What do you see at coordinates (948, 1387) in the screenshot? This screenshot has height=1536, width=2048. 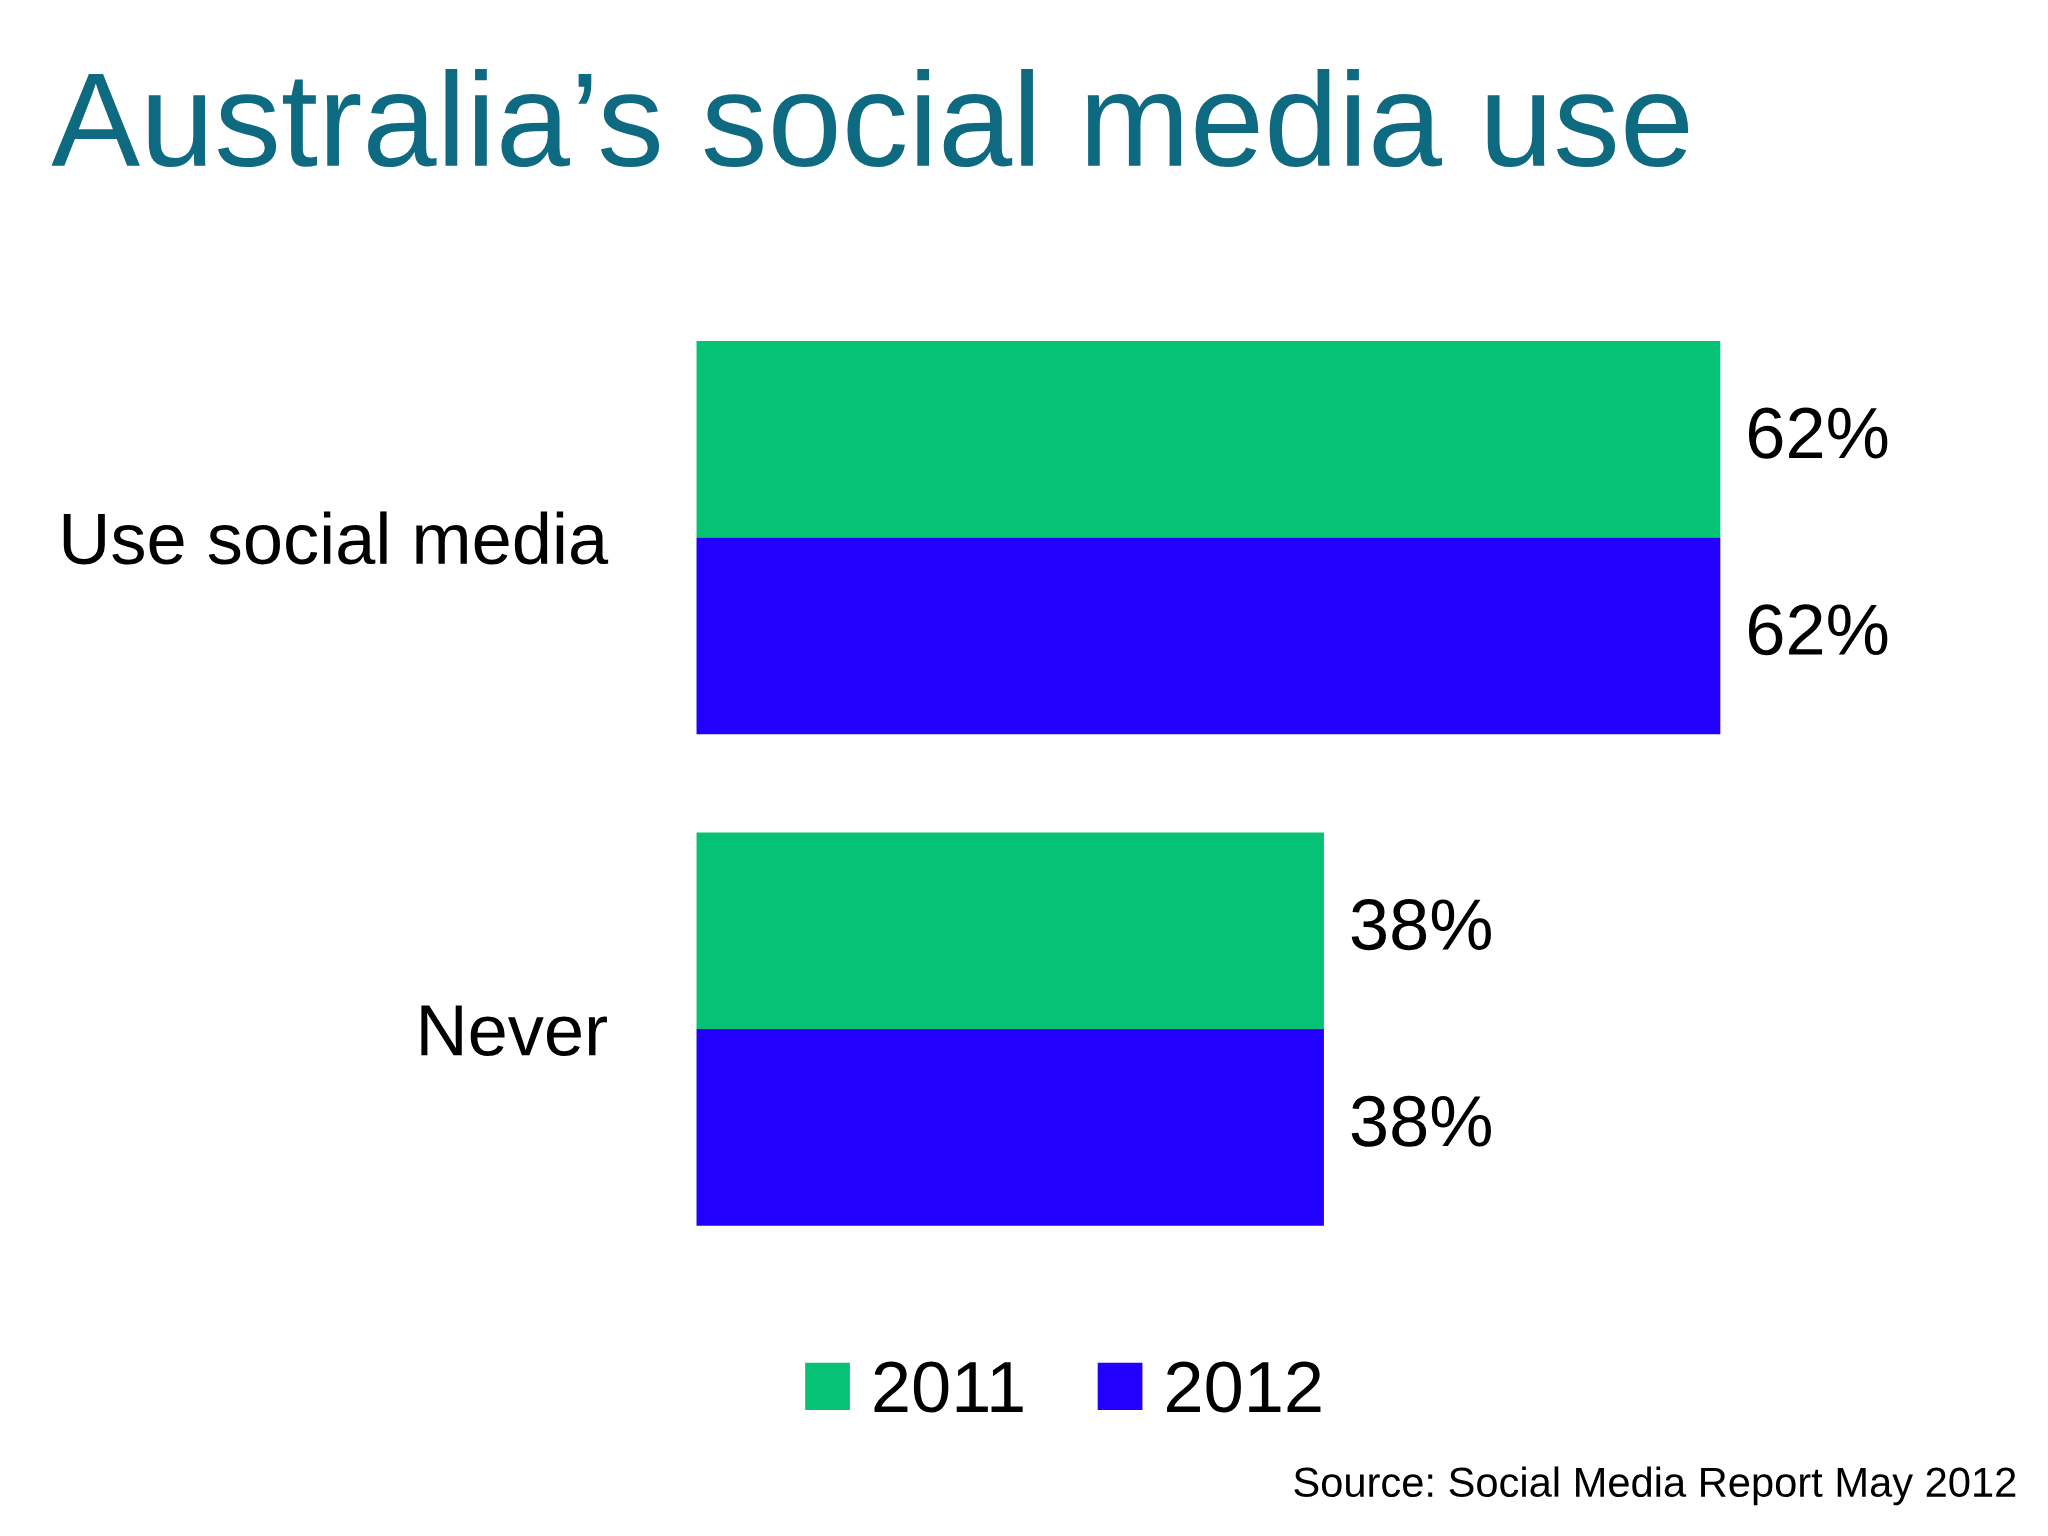 I see `legend-label: 2011` at bounding box center [948, 1387].